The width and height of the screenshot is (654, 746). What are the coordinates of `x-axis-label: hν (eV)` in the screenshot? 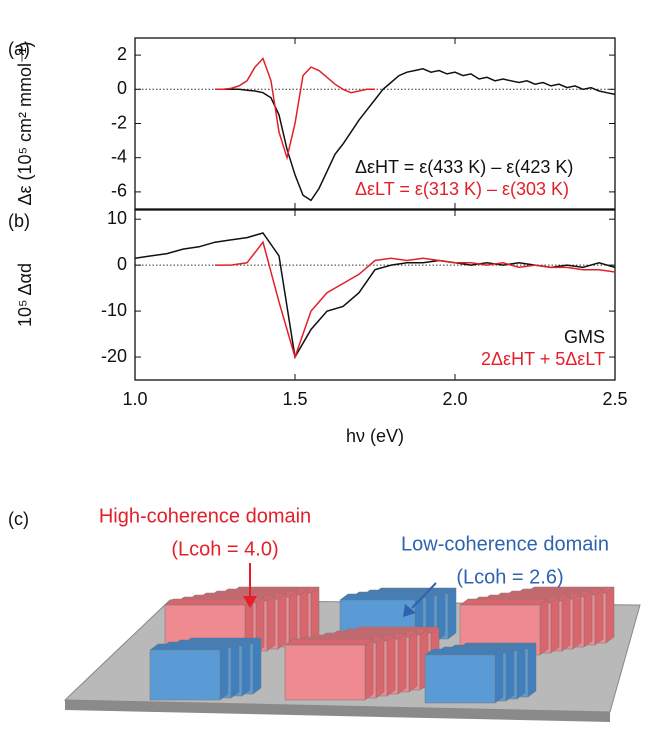 It's located at (375, 436).